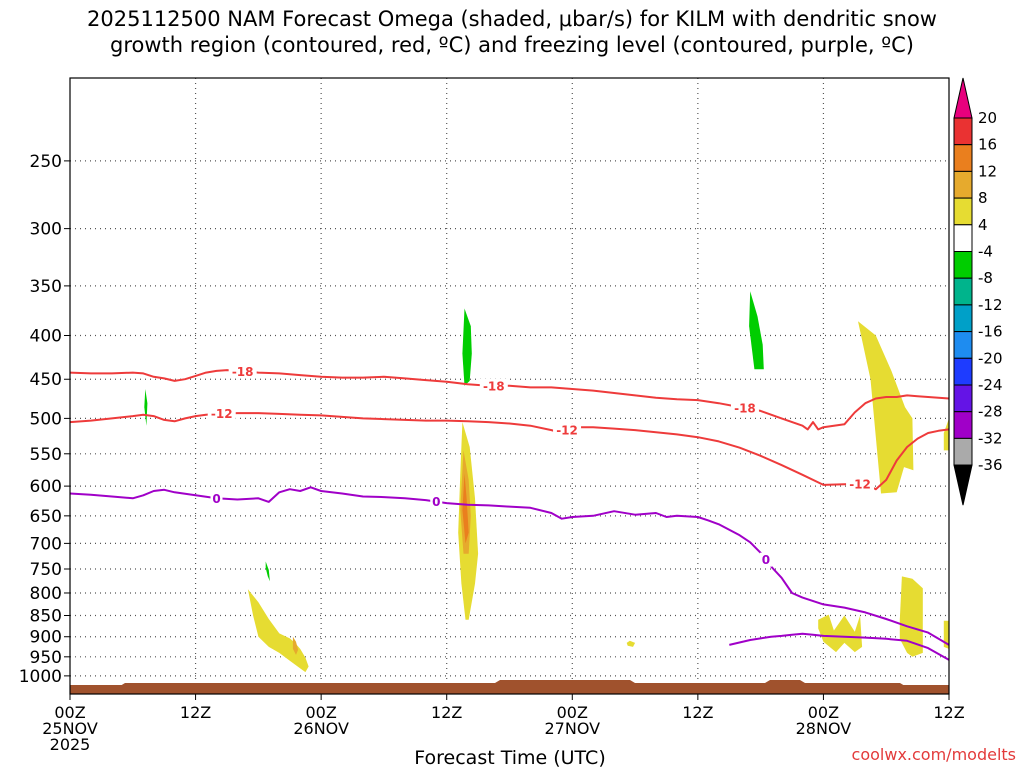 This screenshot has height=768, width=1024. I want to click on contour-label-0-1: 0, so click(436, 502).